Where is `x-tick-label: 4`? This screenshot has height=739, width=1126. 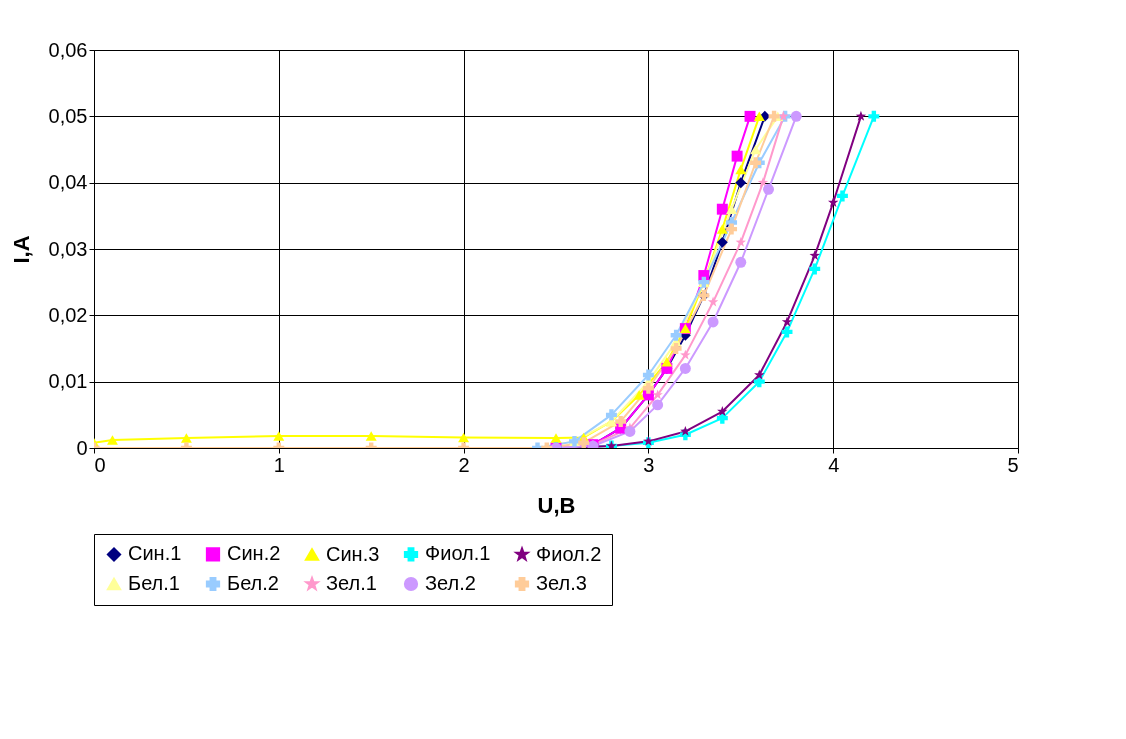
x-tick-label: 4 is located at coordinates (834, 464).